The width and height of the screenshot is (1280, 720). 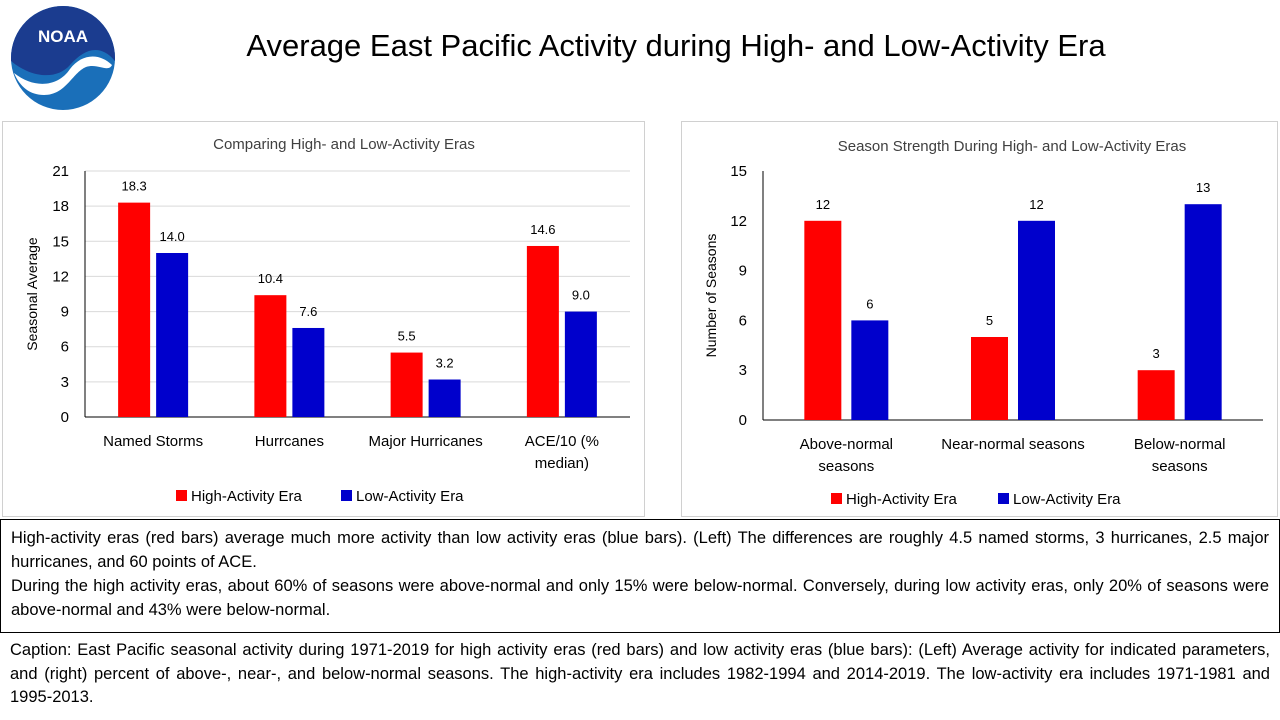 I want to click on x-category-label: Above-normal, so click(x=846, y=444).